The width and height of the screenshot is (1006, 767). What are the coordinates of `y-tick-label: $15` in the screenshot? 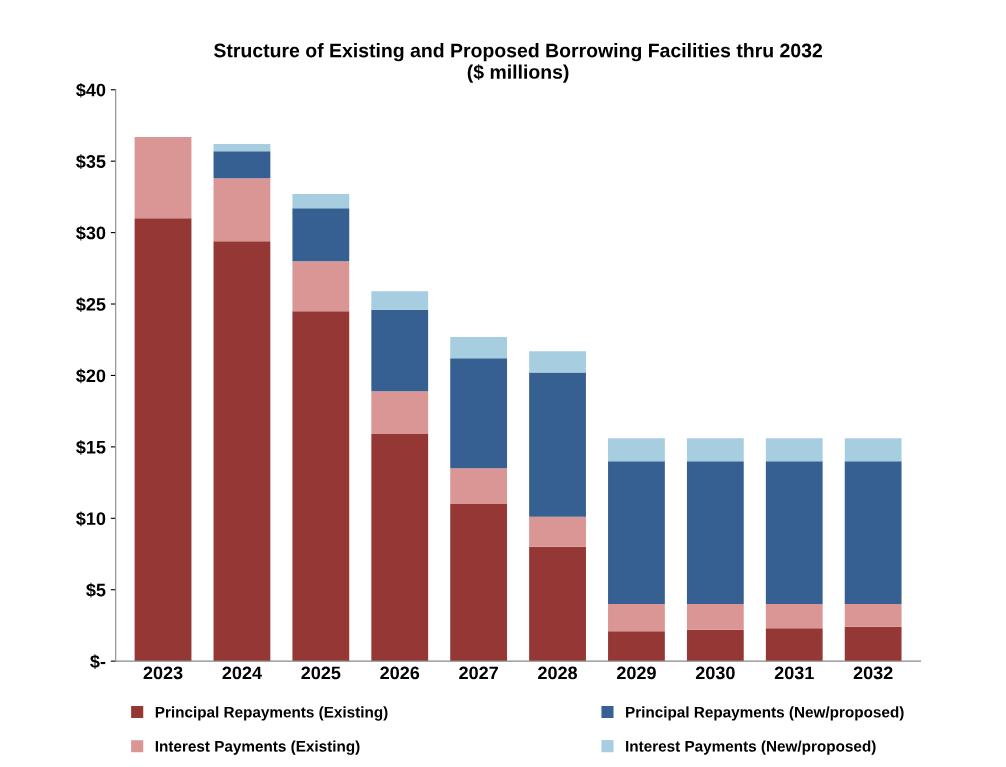 It's located at (91, 447).